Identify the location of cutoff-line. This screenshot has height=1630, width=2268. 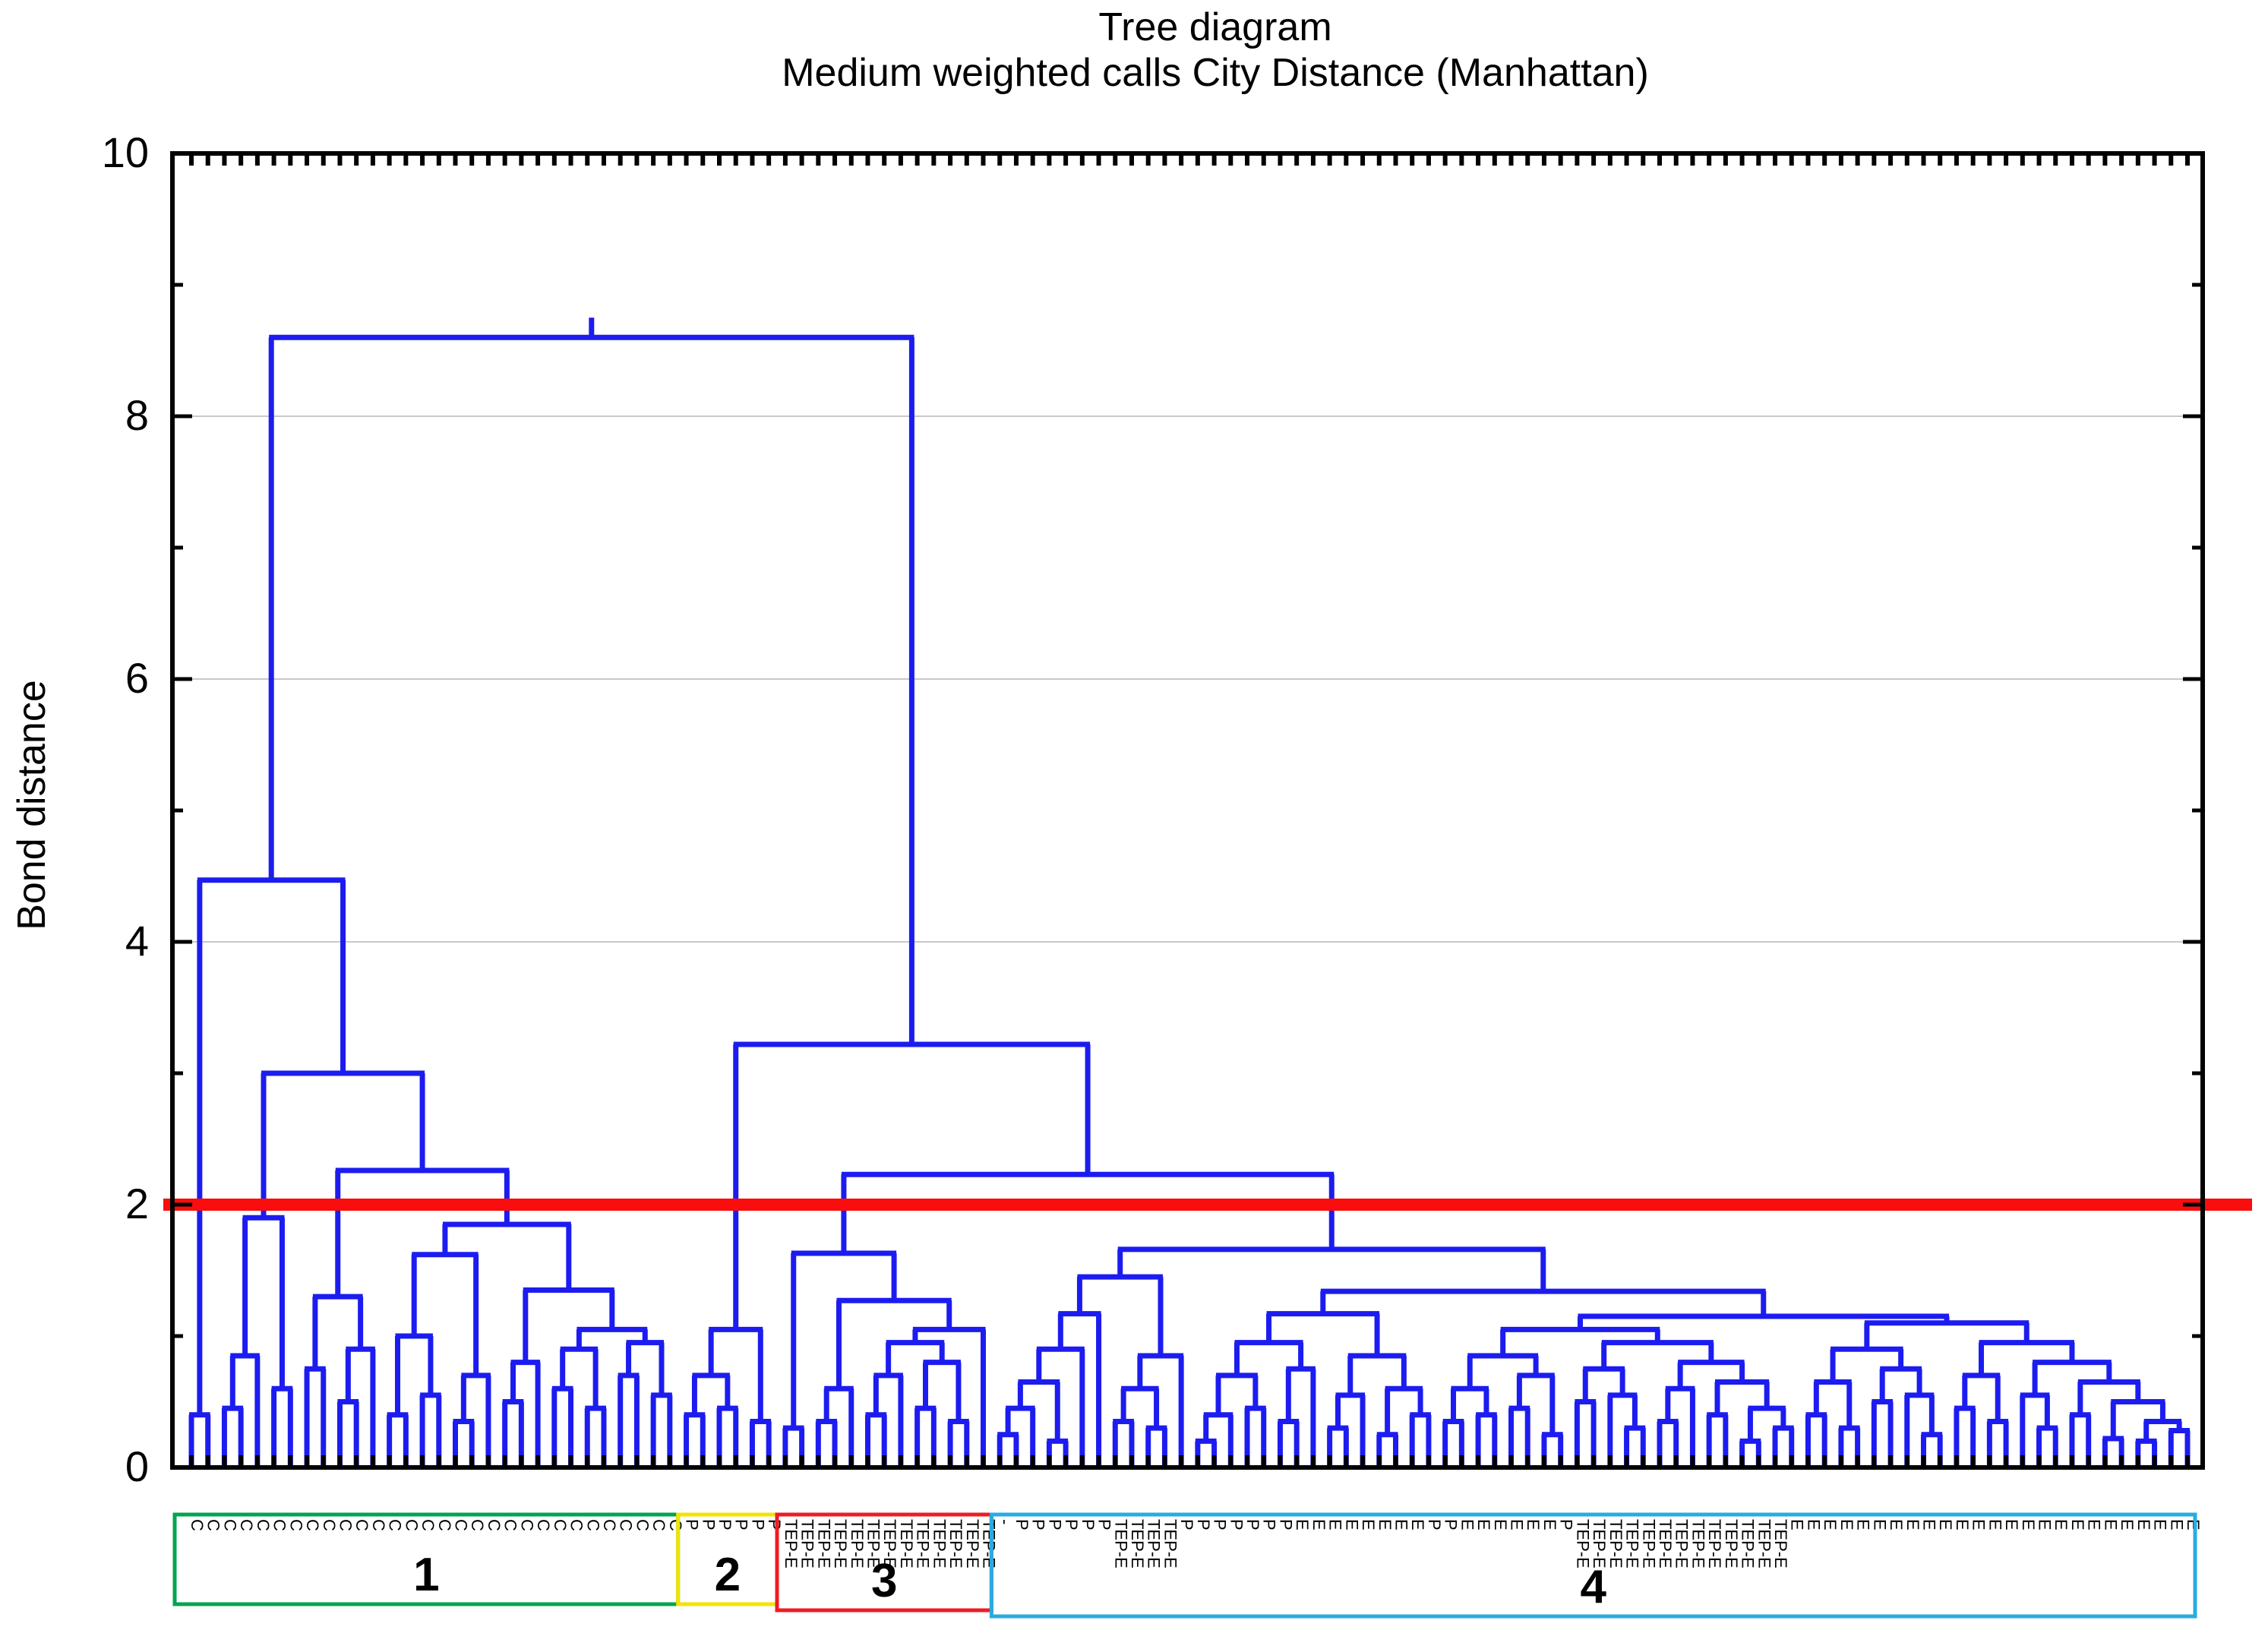
(1207, 1205).